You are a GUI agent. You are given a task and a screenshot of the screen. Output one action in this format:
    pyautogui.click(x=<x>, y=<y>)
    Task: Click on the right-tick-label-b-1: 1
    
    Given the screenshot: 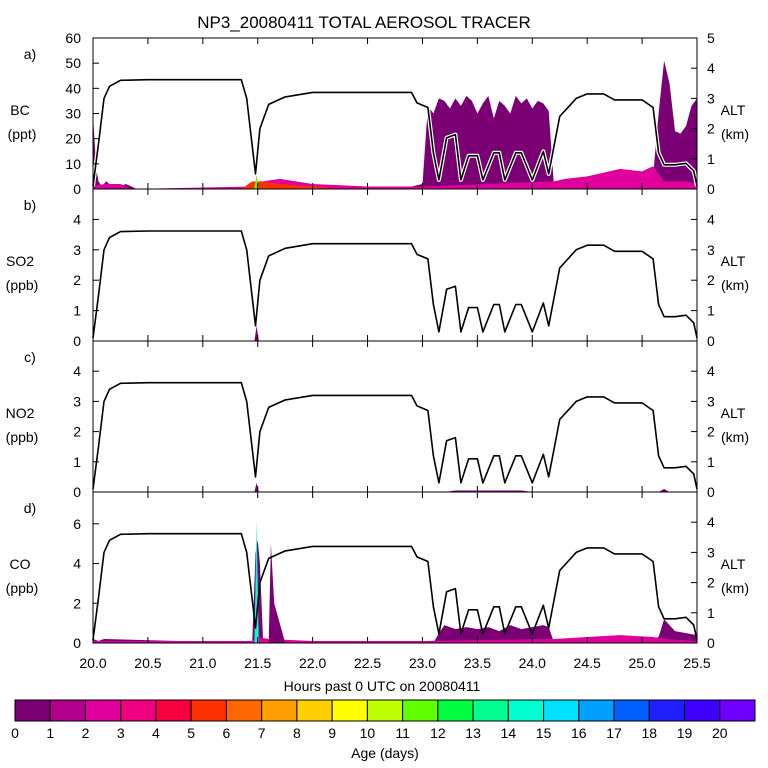 What is the action you would take?
    pyautogui.click(x=711, y=311)
    